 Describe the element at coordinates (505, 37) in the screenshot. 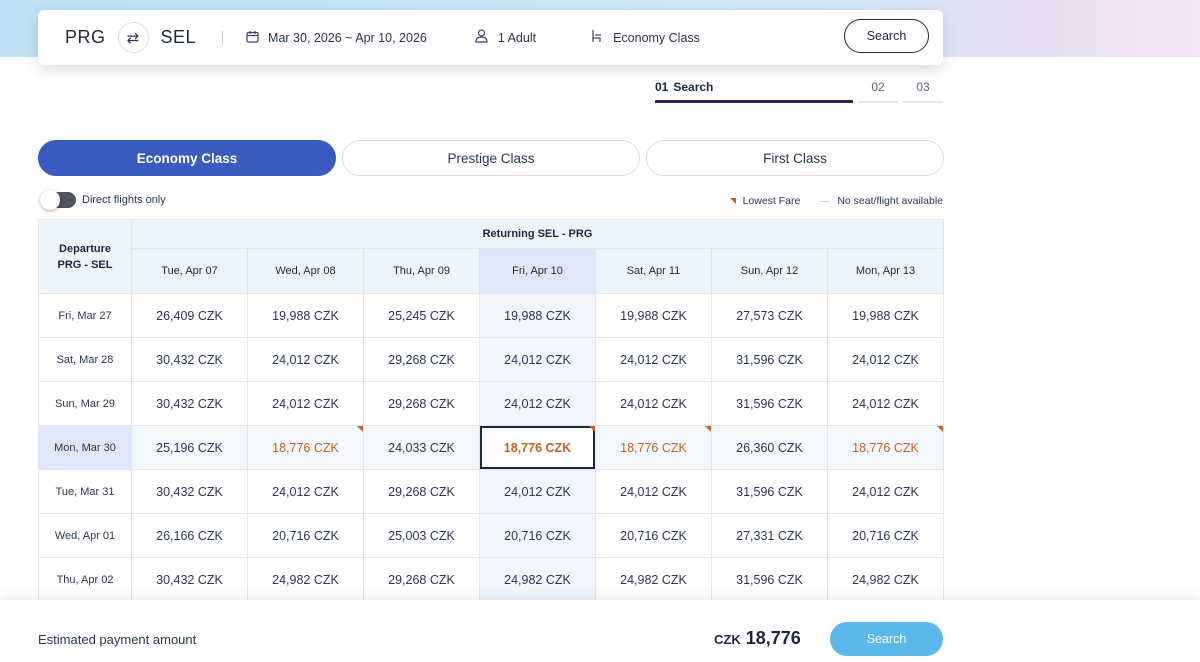

I see `passengers-field: 1 Adult` at that location.